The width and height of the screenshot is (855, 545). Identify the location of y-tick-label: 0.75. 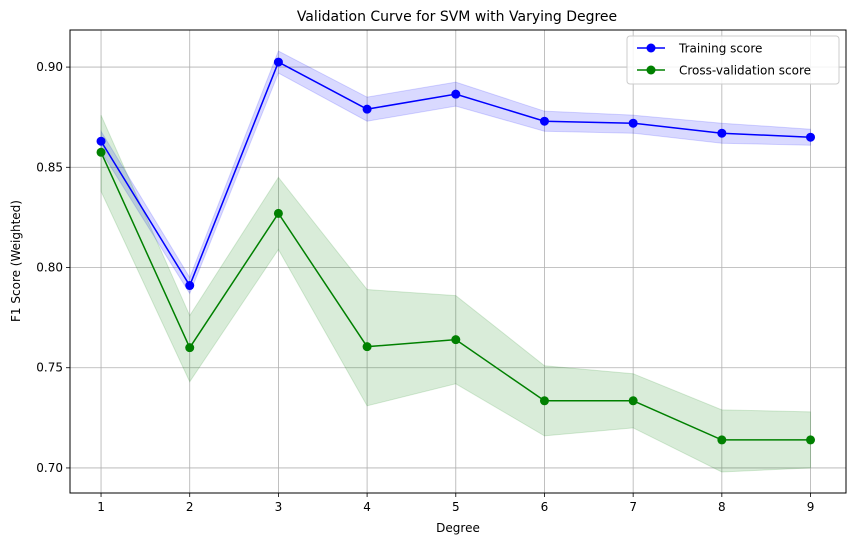
(49, 368).